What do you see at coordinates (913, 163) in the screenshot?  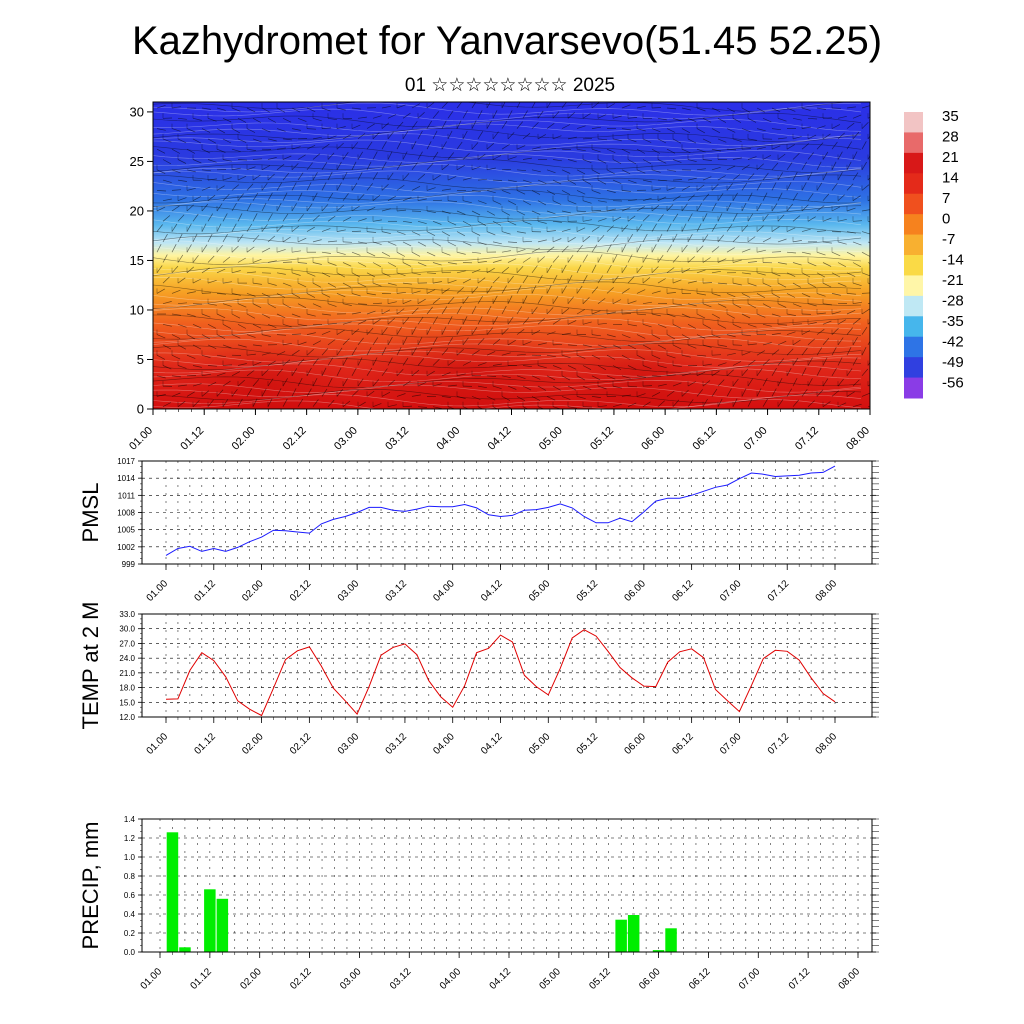 I see `colorbar-swatch` at bounding box center [913, 163].